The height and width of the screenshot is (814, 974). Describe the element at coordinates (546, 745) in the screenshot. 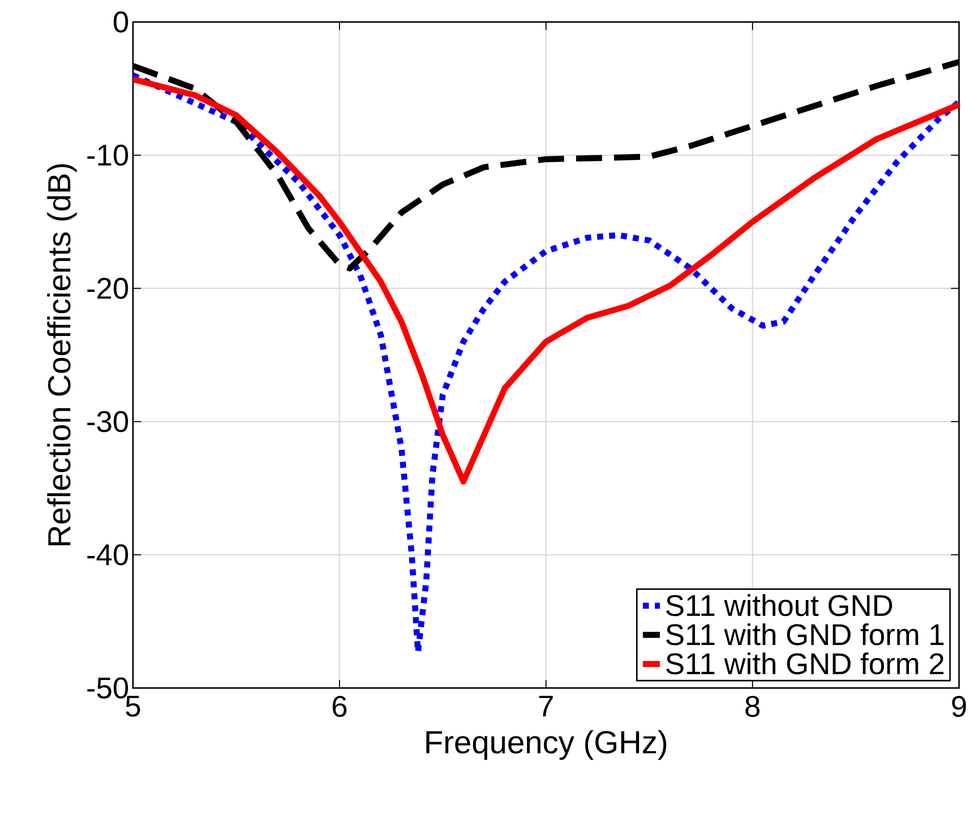

I see `x-axis-title: Frequency (GHz)` at that location.